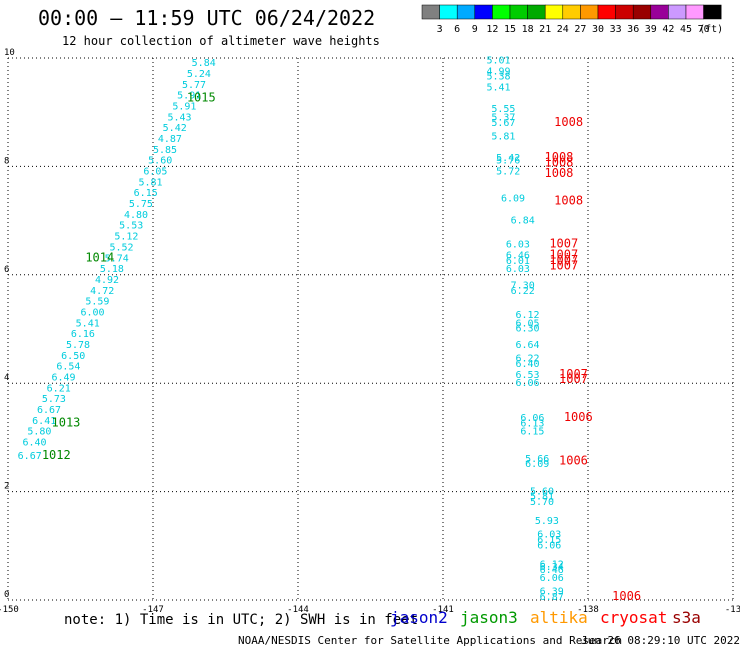 Image resolution: width=740 pixels, height=650 pixels. Describe the element at coordinates (54, 399) in the screenshot. I see `swh-value-label: 5.73` at that location.